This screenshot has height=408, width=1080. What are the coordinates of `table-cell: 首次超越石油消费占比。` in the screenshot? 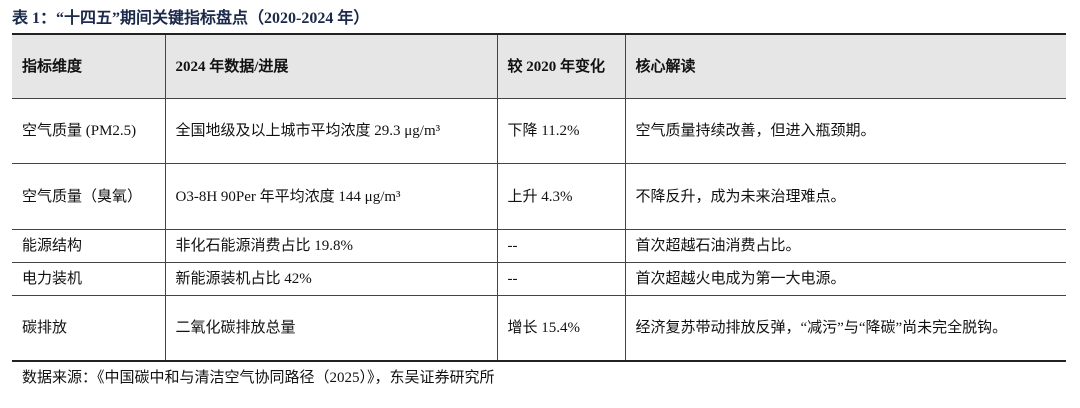 It's located at (845, 246).